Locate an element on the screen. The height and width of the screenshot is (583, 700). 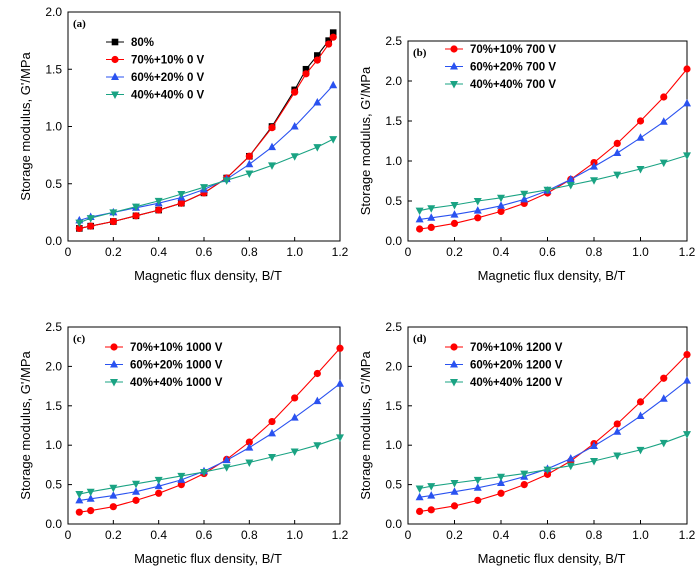
x-tick-label: 0 is located at coordinates (408, 252).